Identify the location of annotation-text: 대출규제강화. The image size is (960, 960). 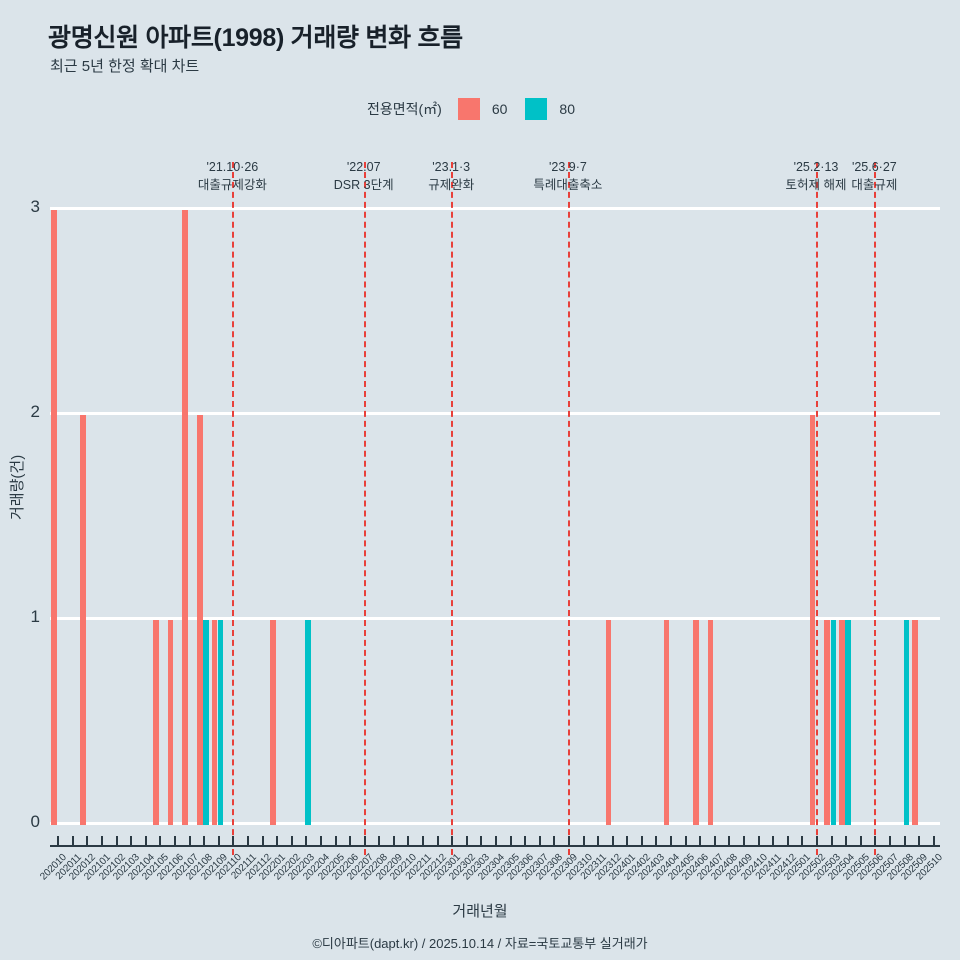
(232, 185).